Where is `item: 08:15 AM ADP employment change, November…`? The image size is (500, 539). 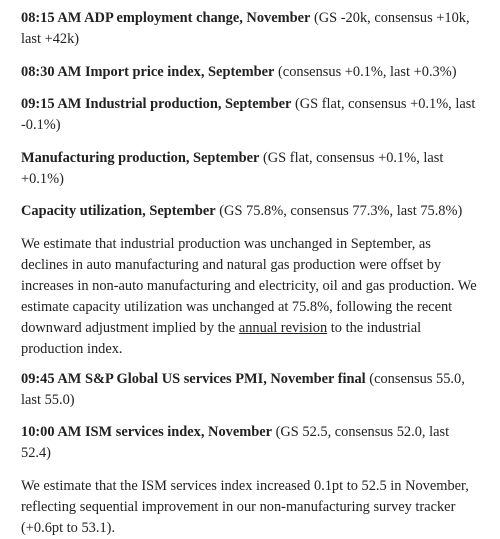
item: 08:15 AM ADP employment change, November… is located at coordinates (250, 29).